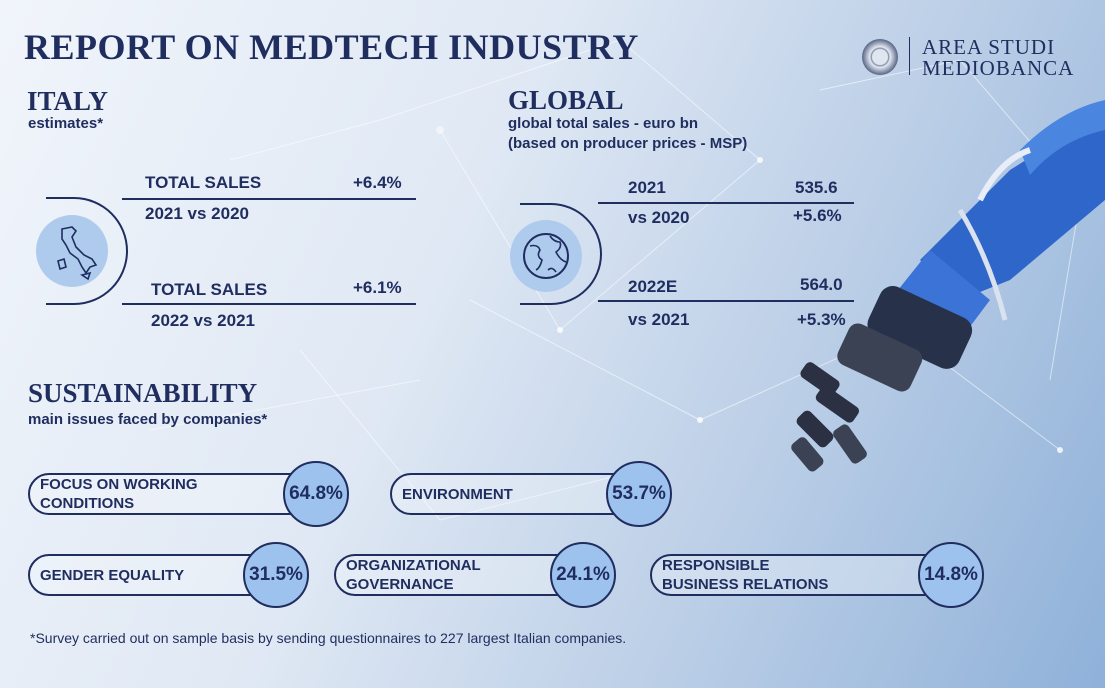 The image size is (1105, 688). I want to click on issue-pill-organizational-governance: ORGANIZATIONAL GOVERNANCE, so click(459, 575).